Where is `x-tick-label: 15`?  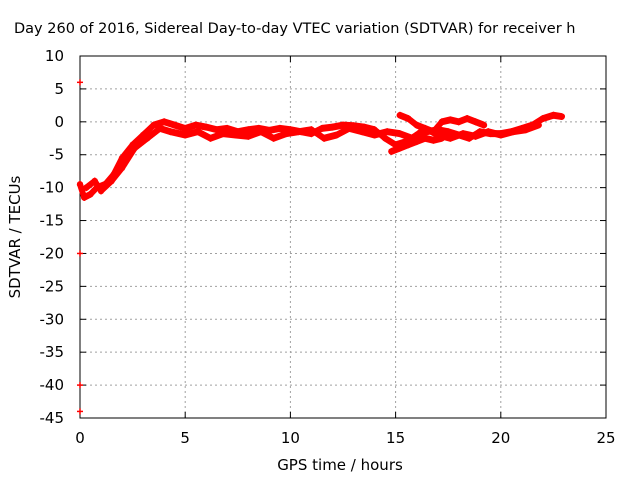
x-tick-label: 15 is located at coordinates (395, 438).